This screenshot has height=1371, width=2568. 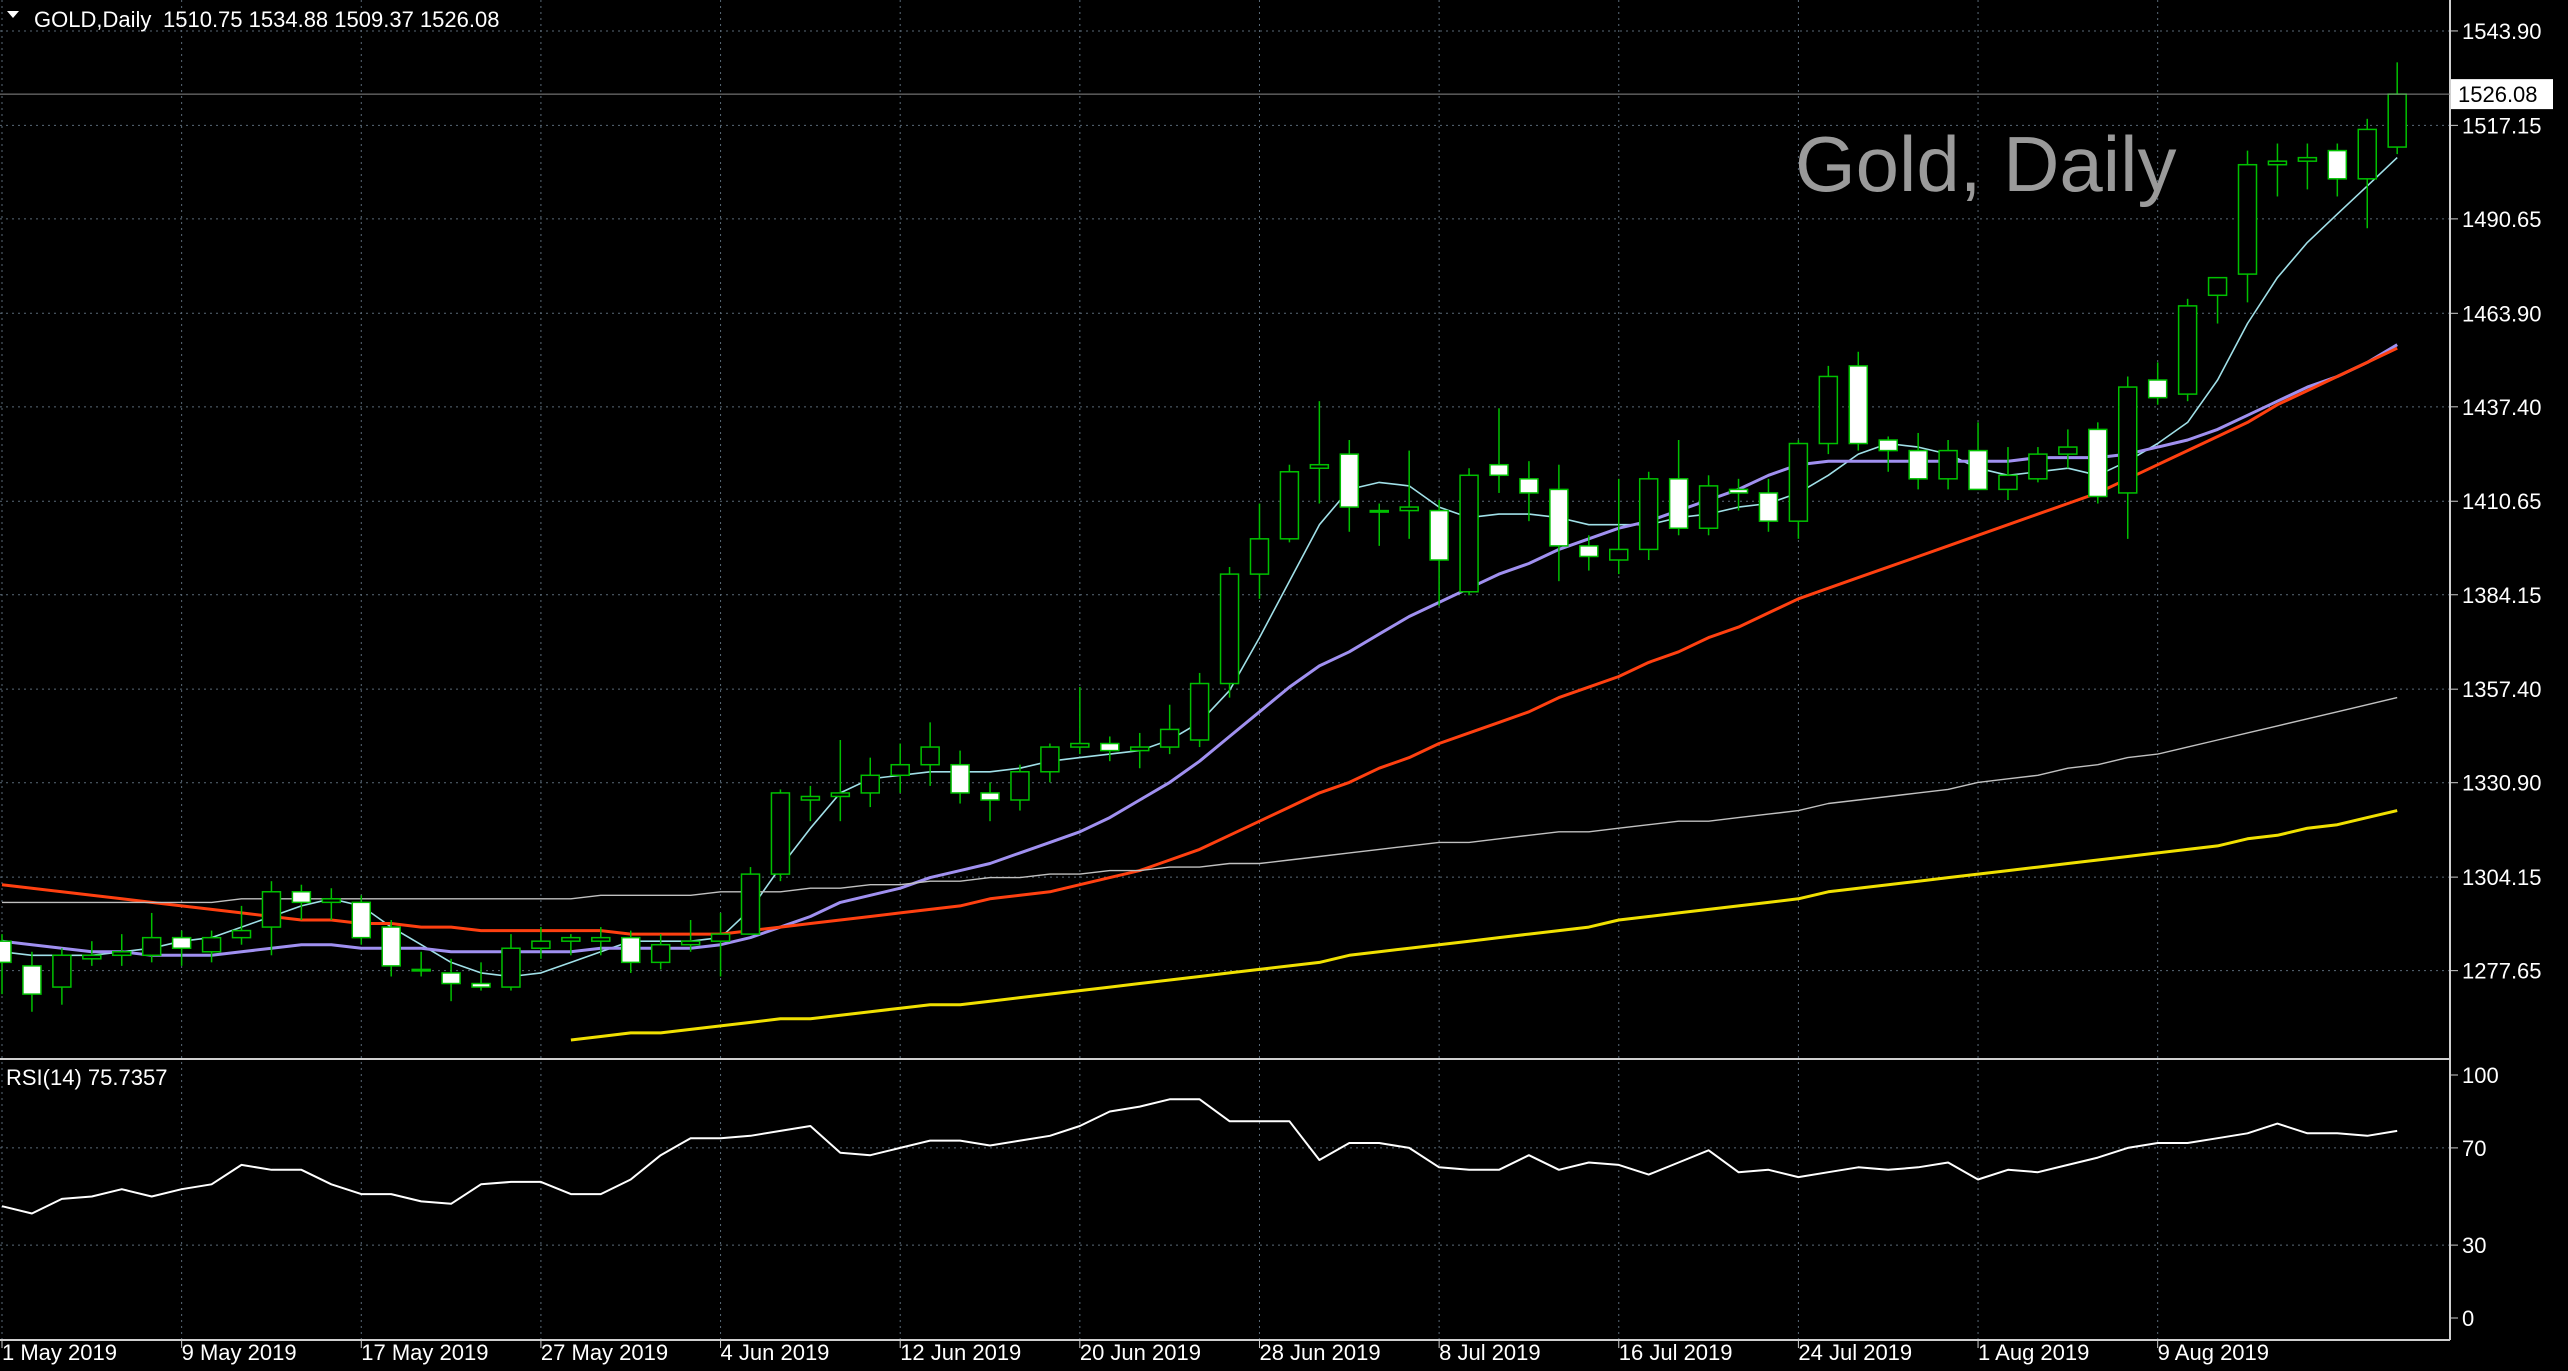 I want to click on time-tick-label: 20 Jun 2019, so click(x=1140, y=1352).